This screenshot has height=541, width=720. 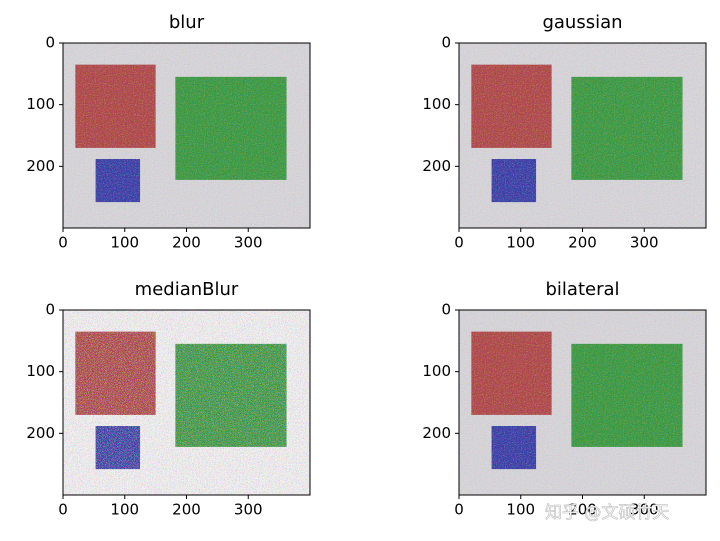 I want to click on subplot-title: medianBlur, so click(x=187, y=289).